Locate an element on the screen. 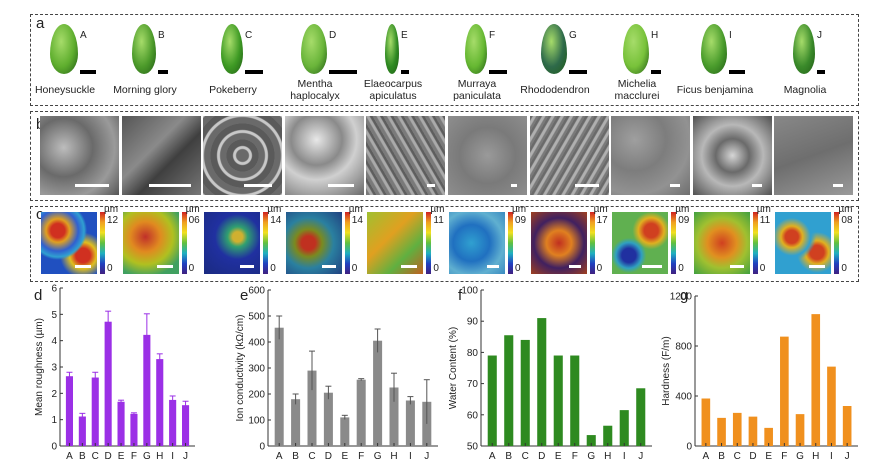 Image resolution: width=890 pixels, height=469 pixels. y-axis-label: Ion conductivity (kΩ/cm) is located at coordinates (240, 368).